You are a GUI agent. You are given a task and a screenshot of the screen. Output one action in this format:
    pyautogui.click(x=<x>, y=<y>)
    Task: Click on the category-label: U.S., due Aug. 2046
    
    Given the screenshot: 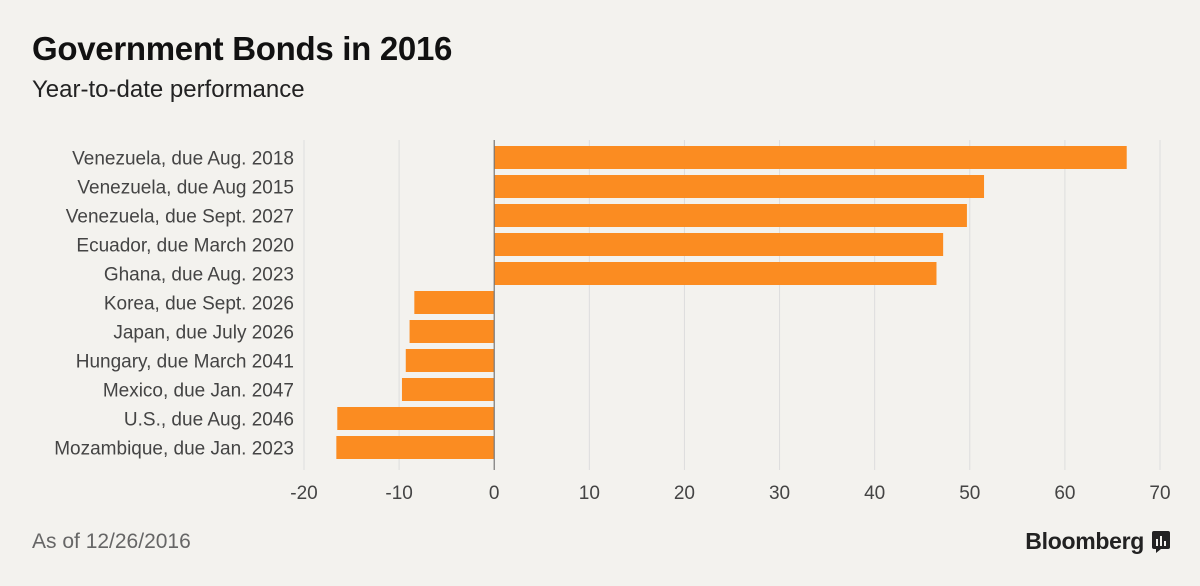 What is the action you would take?
    pyautogui.click(x=209, y=420)
    